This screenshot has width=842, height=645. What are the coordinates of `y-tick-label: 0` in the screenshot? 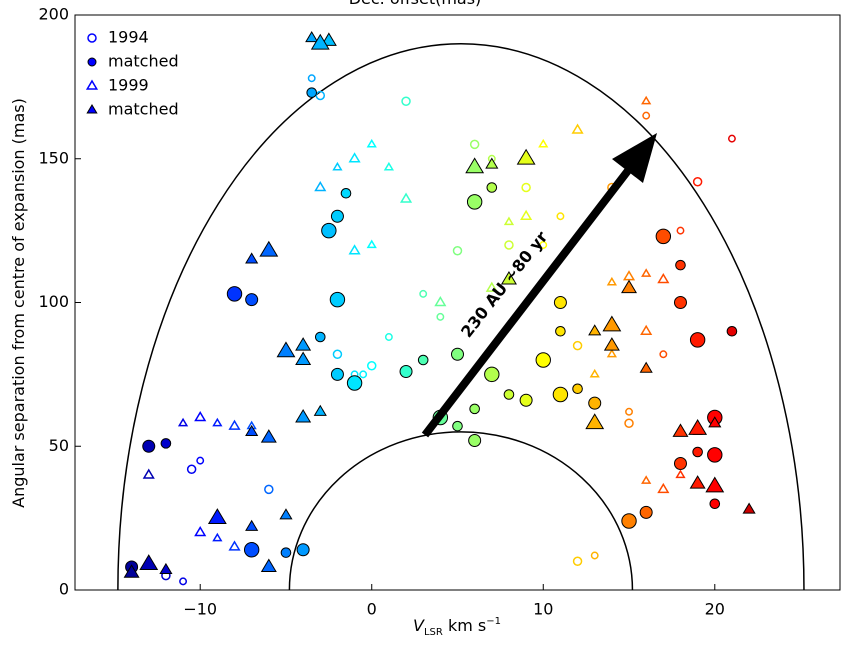 It's located at (64, 589).